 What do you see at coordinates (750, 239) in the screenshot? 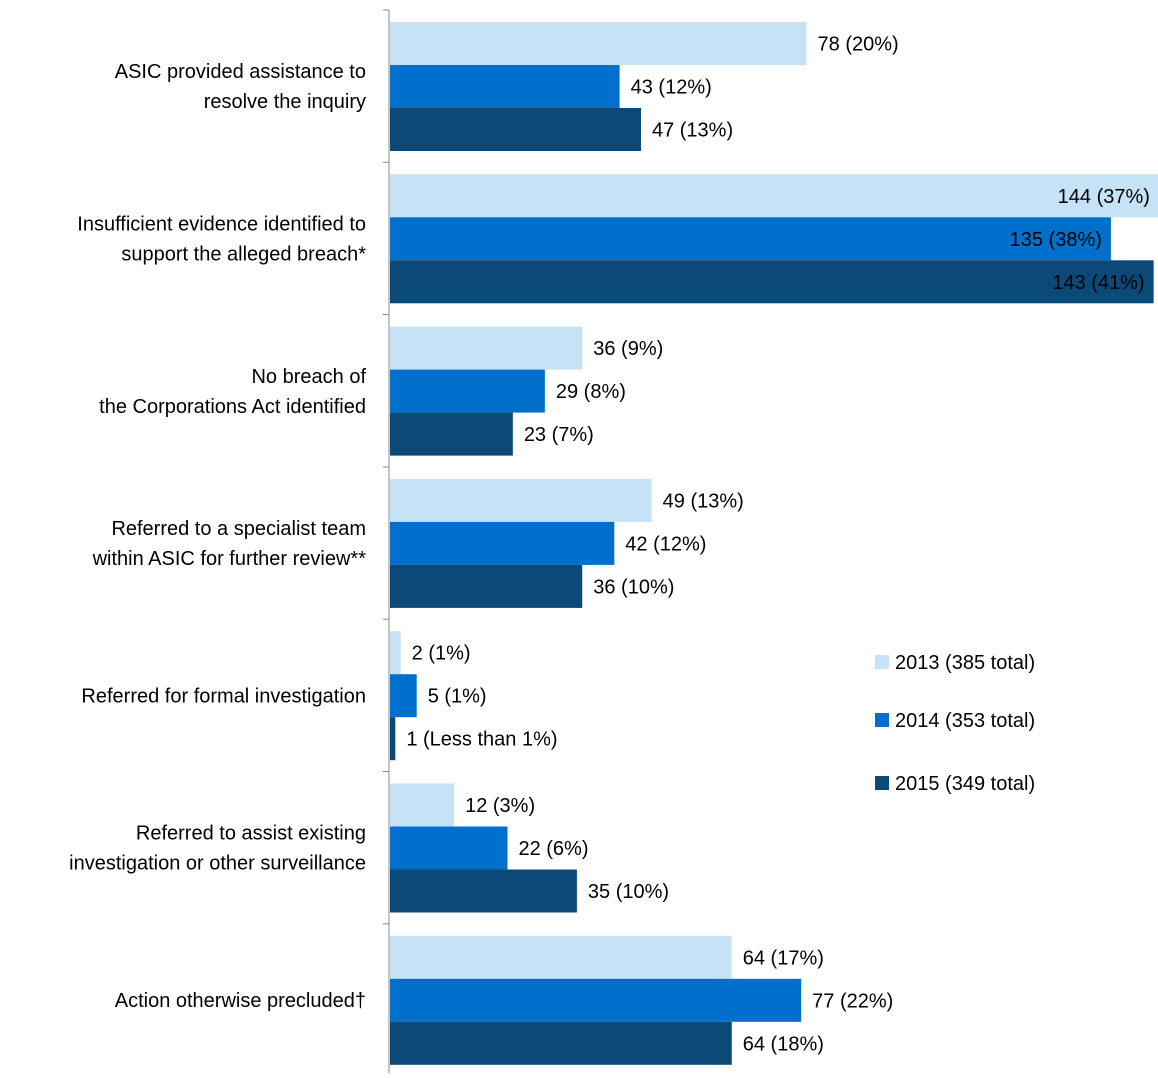
I see `bar-insufficient-evidence-identified-to-support-the-alleged-breach-2014` at bounding box center [750, 239].